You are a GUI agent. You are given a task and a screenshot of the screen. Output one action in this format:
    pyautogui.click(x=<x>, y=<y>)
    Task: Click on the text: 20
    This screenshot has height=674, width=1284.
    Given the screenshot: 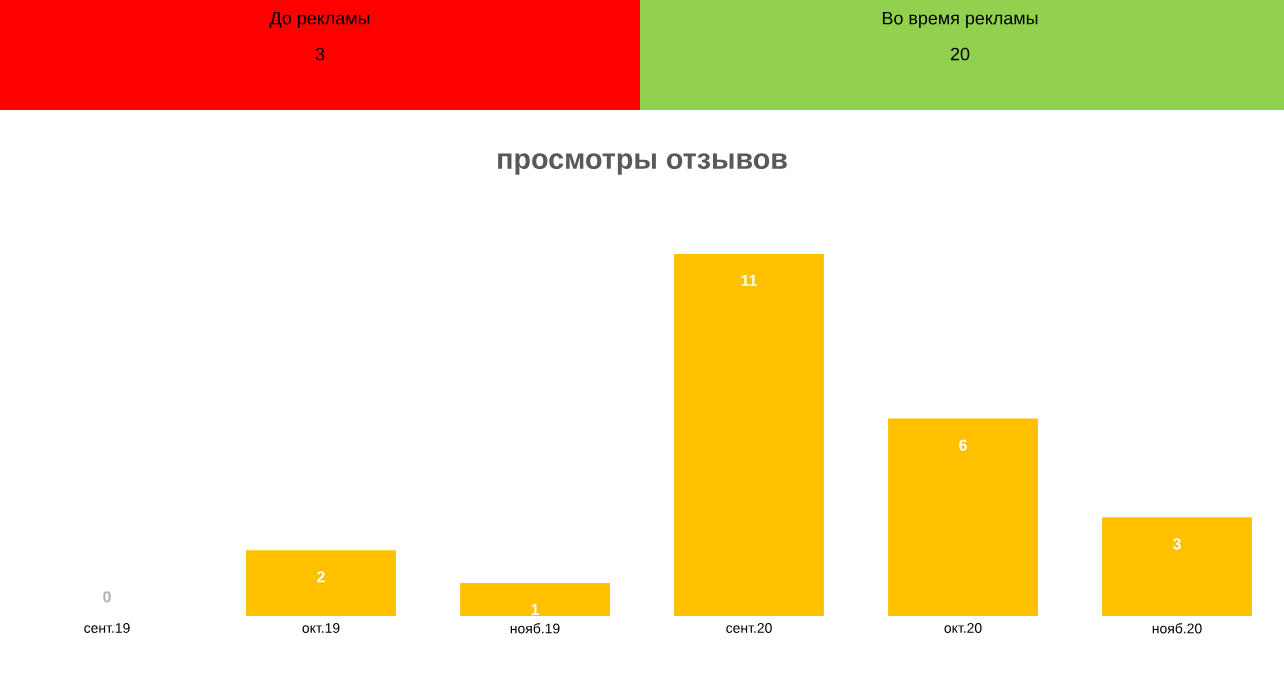 What is the action you would take?
    pyautogui.click(x=960, y=54)
    